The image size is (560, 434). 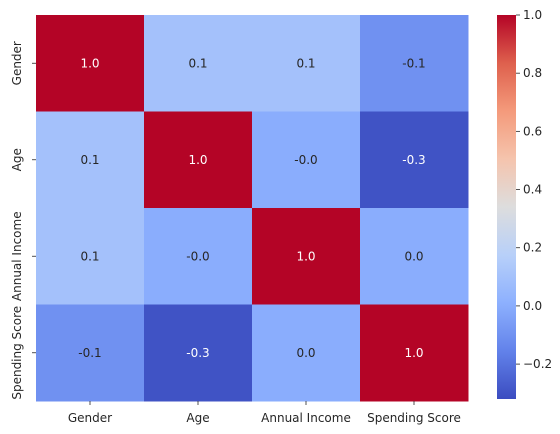 I want to click on colorbar: −0.2 0.0 0.2 0.4 0.6 0.8 1.0, so click(x=524, y=203).